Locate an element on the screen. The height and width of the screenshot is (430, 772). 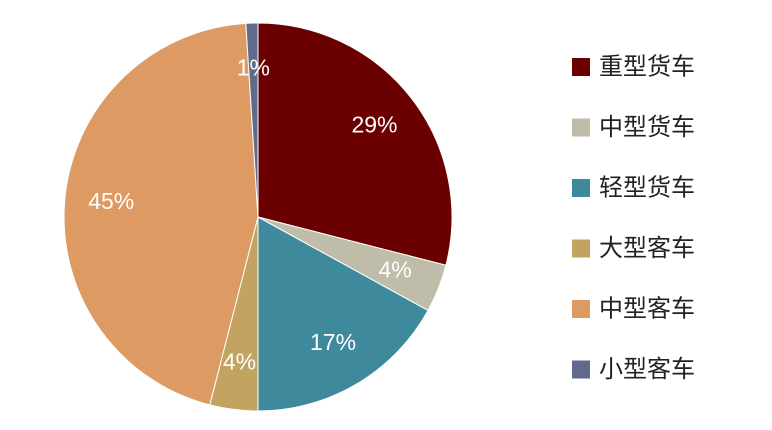
data-label: 1% is located at coordinates (253, 68).